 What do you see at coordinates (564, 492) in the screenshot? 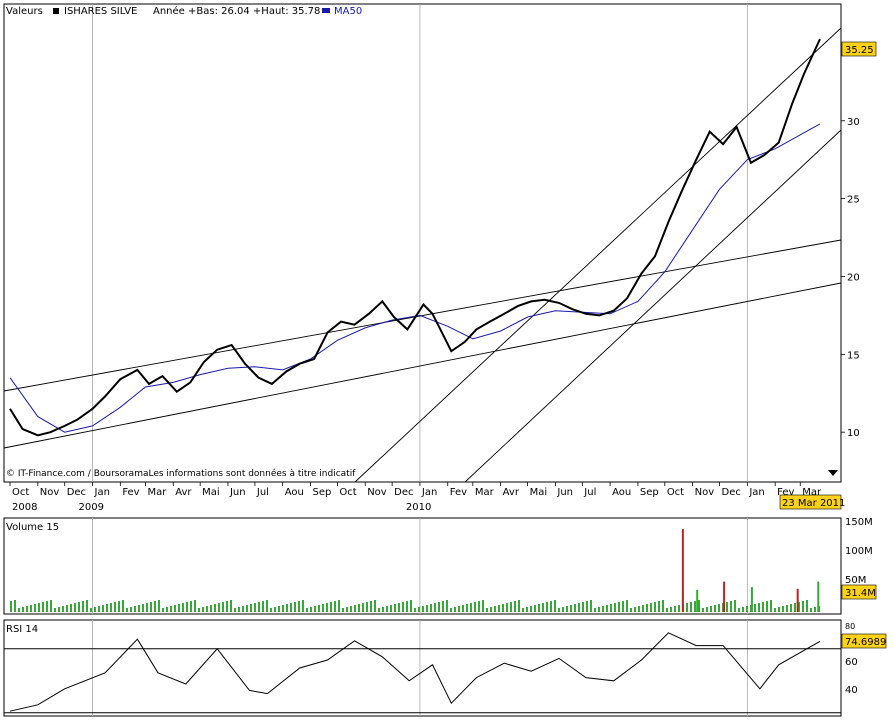
I see `month-label-20: Jun` at bounding box center [564, 492].